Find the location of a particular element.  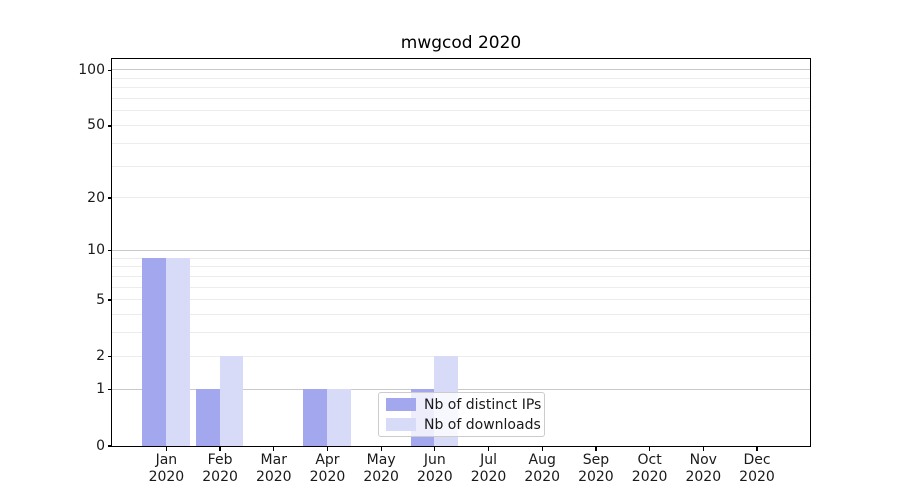

x-tick-label: Jul 2020 is located at coordinates (488, 468).